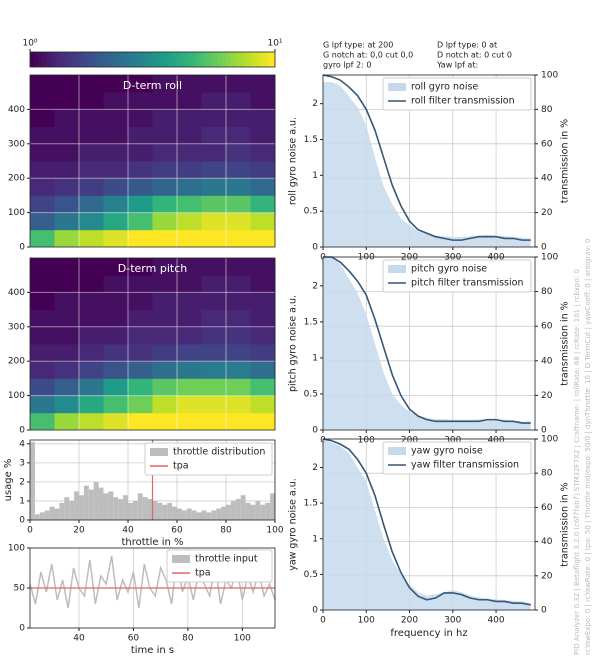  I want to click on y2-tick-label: 20, so click(547, 213).